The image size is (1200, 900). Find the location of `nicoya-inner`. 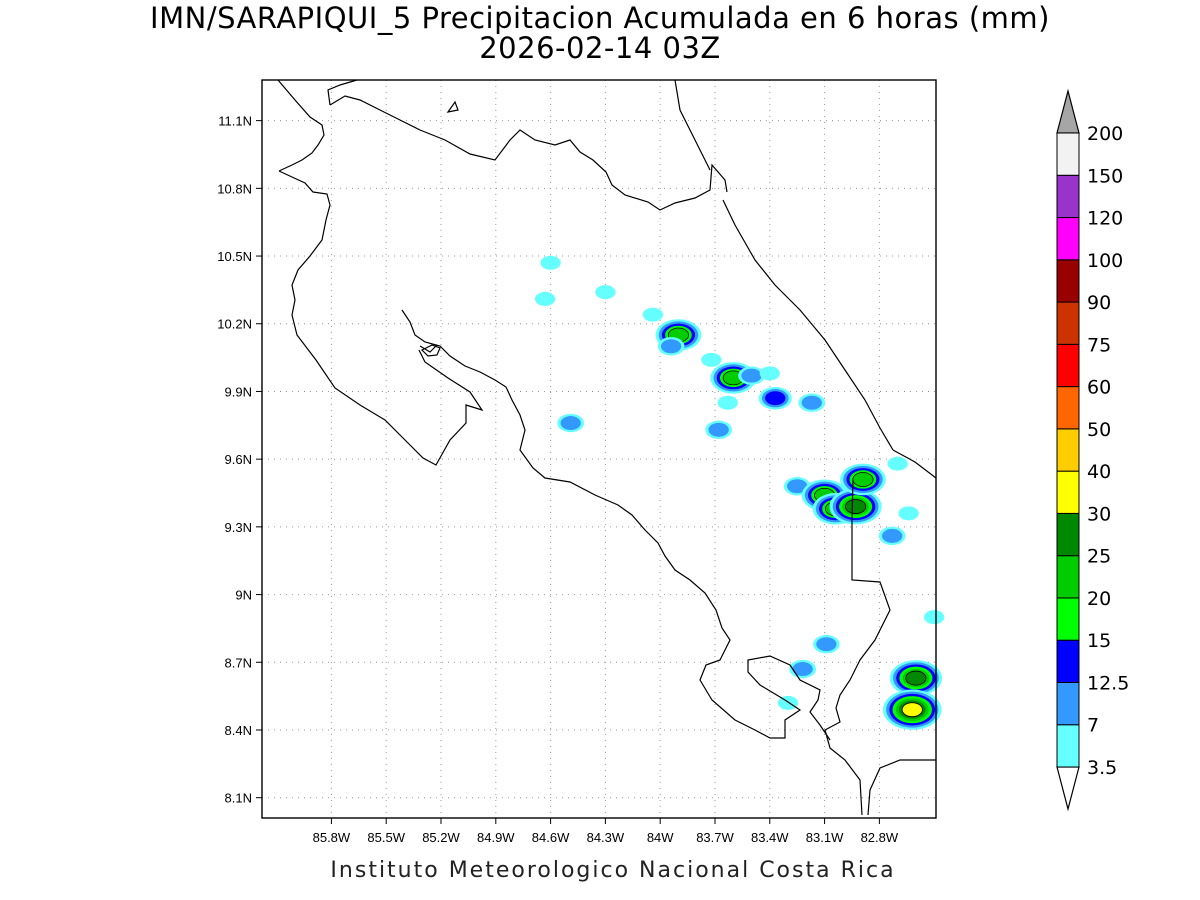

nicoya-inner is located at coordinates (428, 348).